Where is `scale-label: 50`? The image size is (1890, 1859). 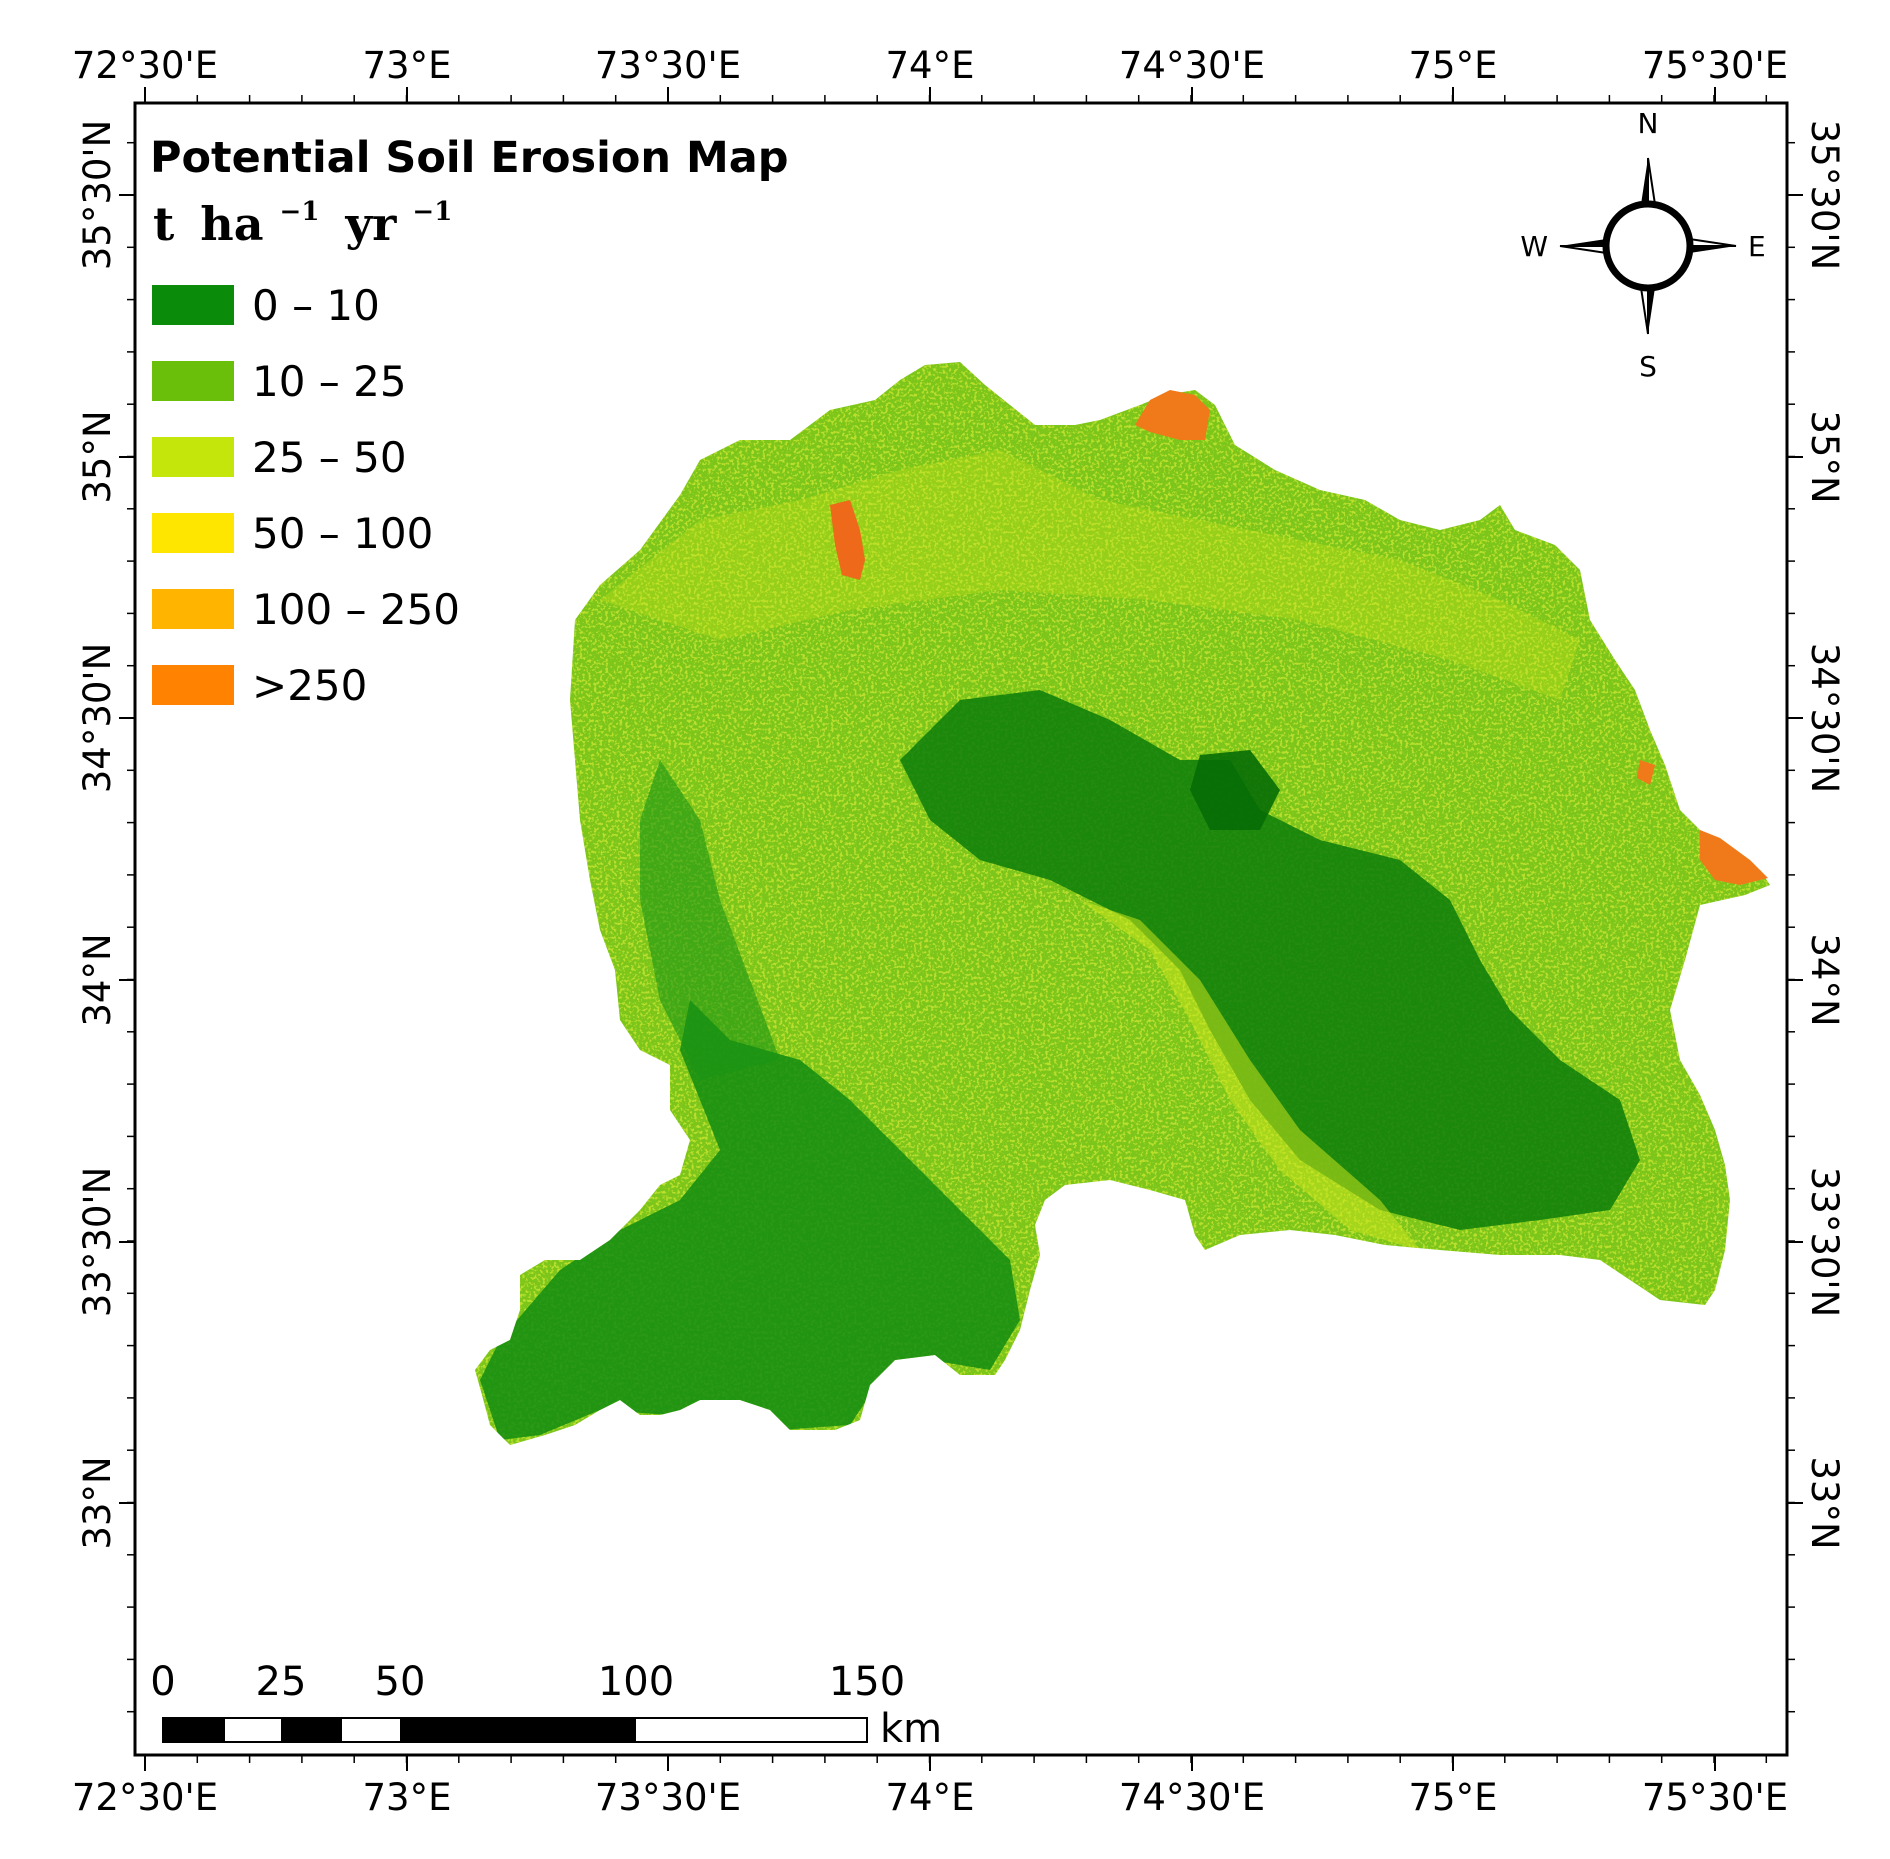
scale-label: 50 is located at coordinates (400, 1682).